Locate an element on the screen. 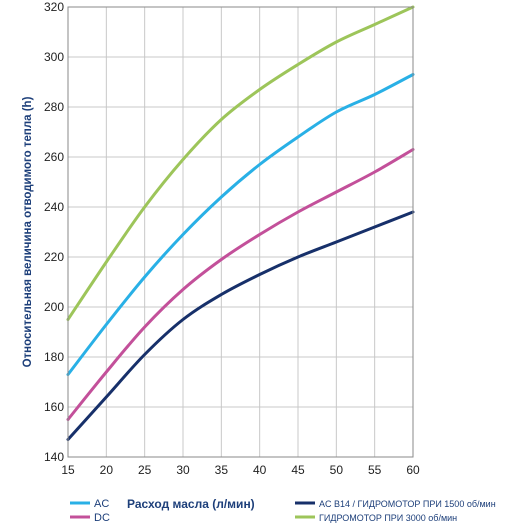 The width and height of the screenshot is (514, 527). x-tick-label: 60 is located at coordinates (413, 470).